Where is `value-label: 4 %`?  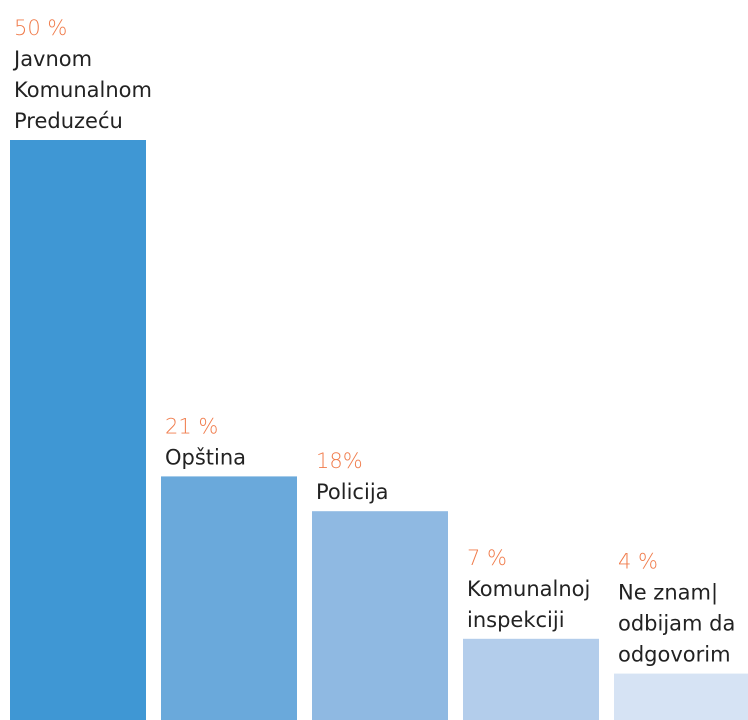
value-label: 4 % is located at coordinates (638, 562).